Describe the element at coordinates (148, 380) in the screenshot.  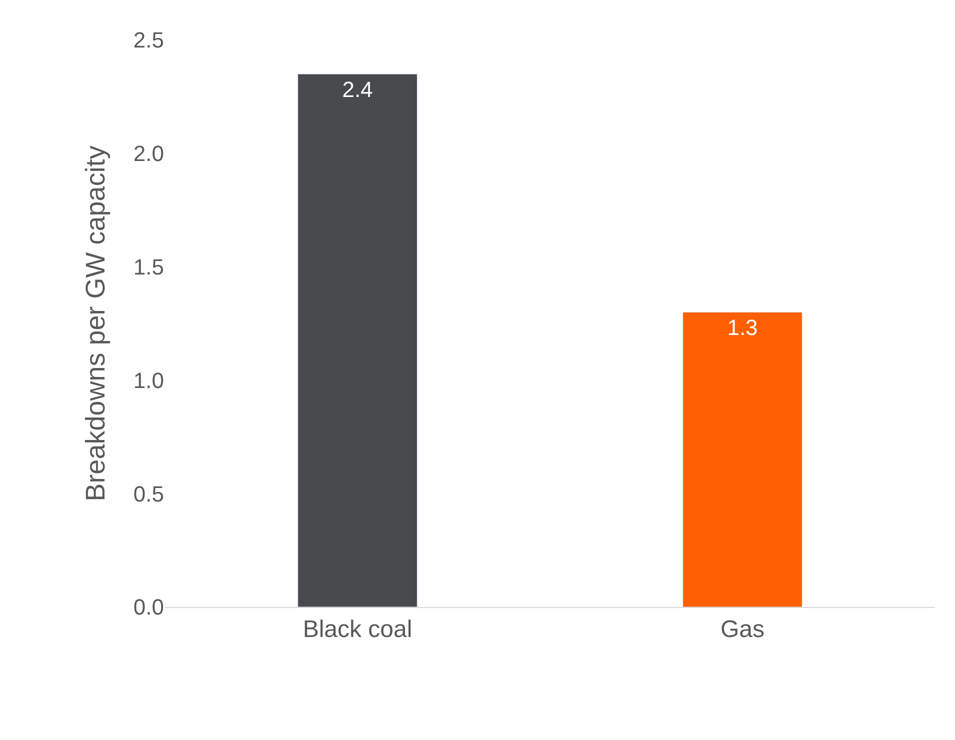
I see `y-tick-label: 1.0` at that location.